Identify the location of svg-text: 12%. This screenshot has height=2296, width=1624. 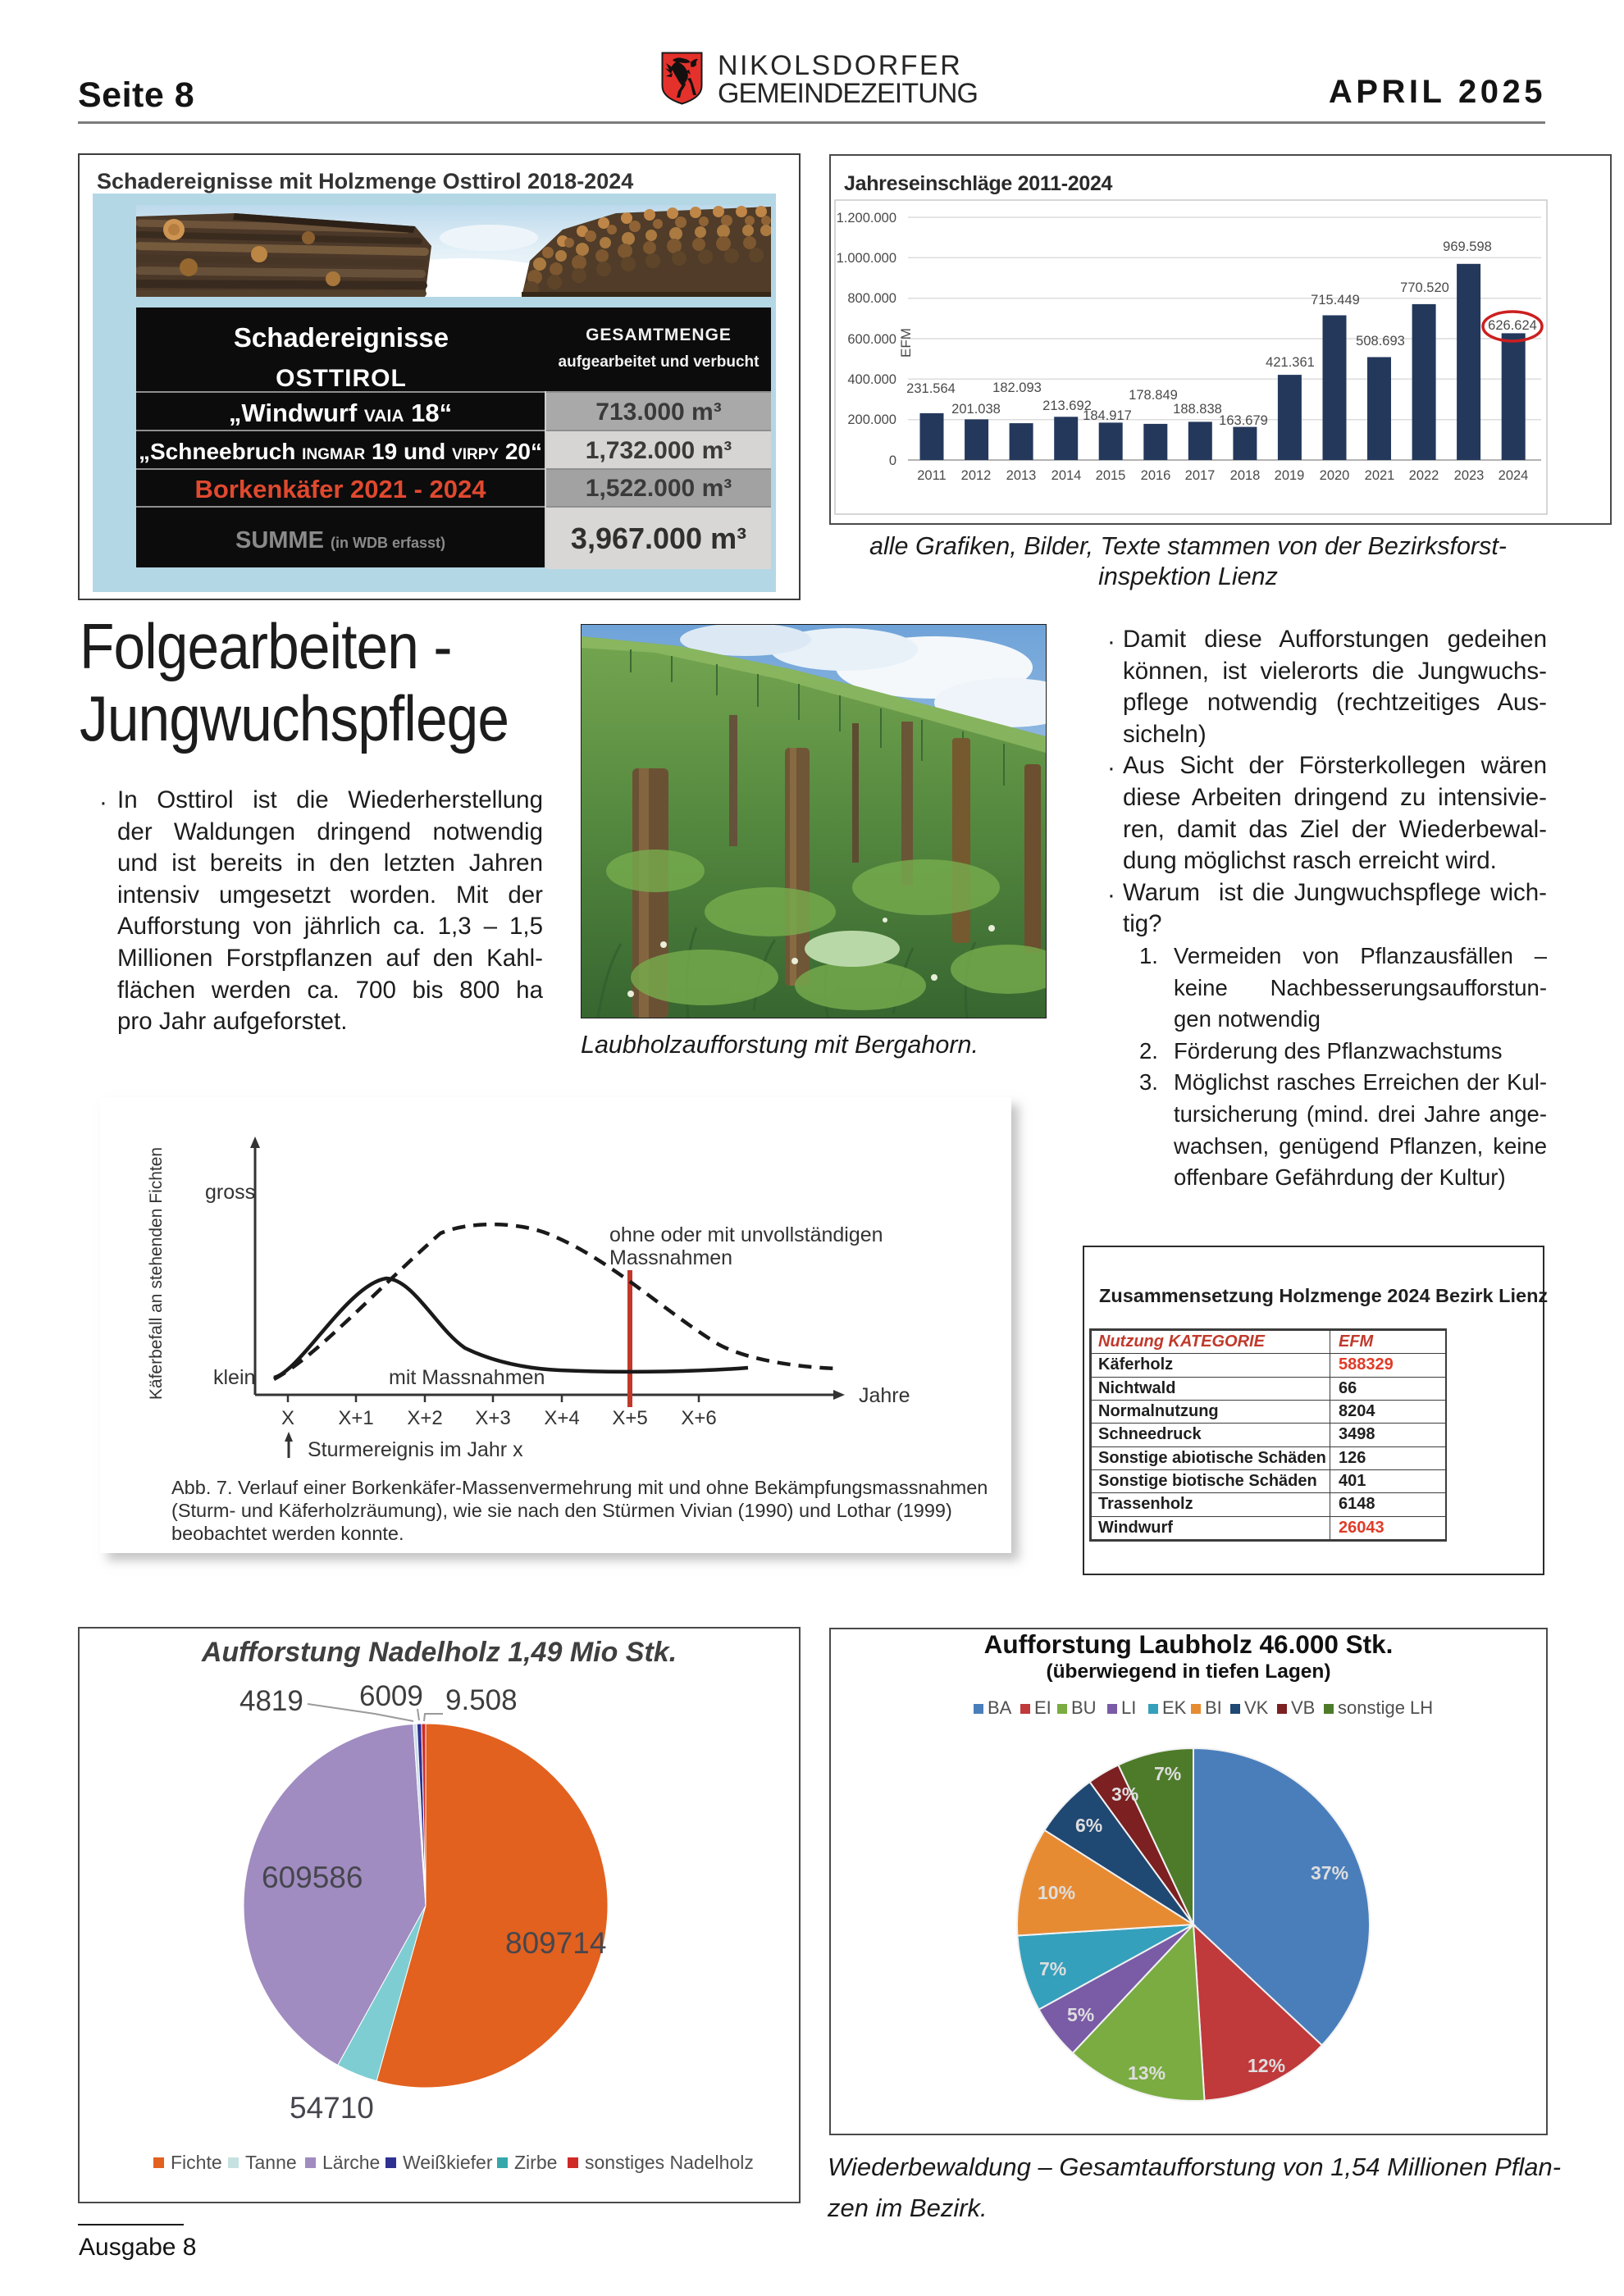
(1266, 2065).